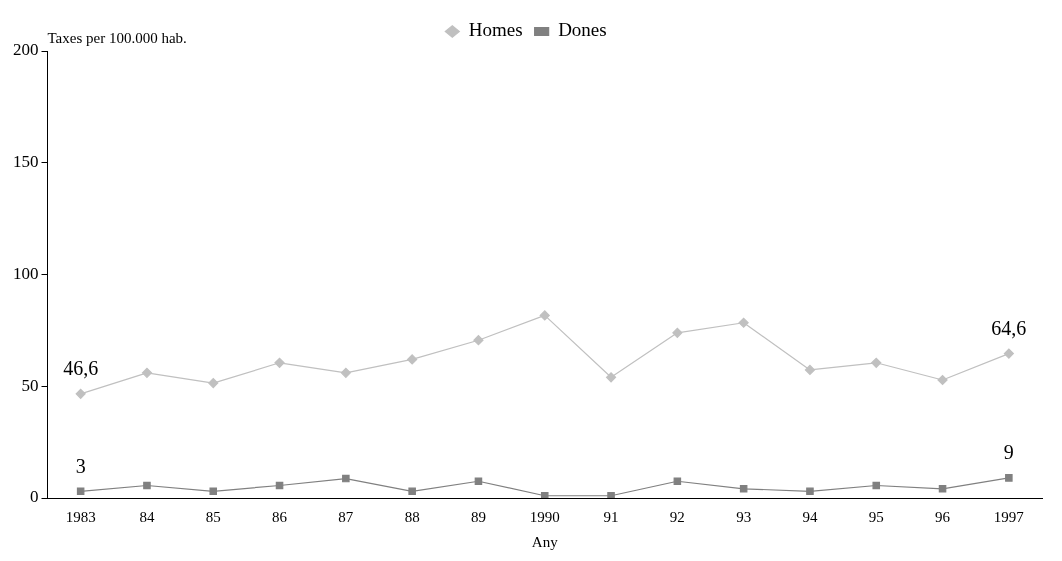 The image size is (1062, 561). Describe the element at coordinates (80, 516) in the screenshot. I see `x-tick-label: 1983` at that location.